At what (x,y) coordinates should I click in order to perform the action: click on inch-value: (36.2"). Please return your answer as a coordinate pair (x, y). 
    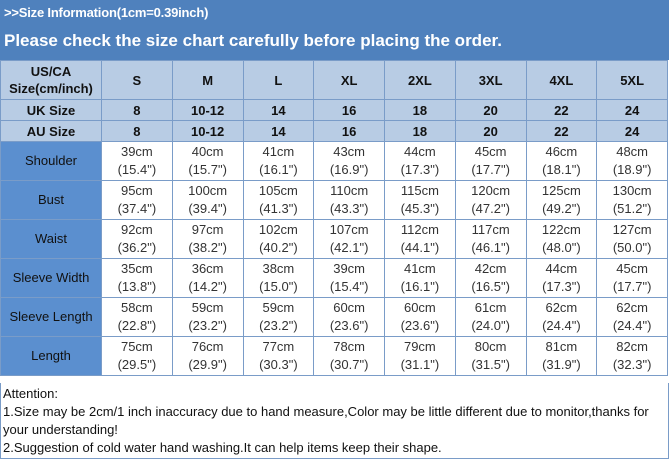
    Looking at the image, I should click on (137, 247).